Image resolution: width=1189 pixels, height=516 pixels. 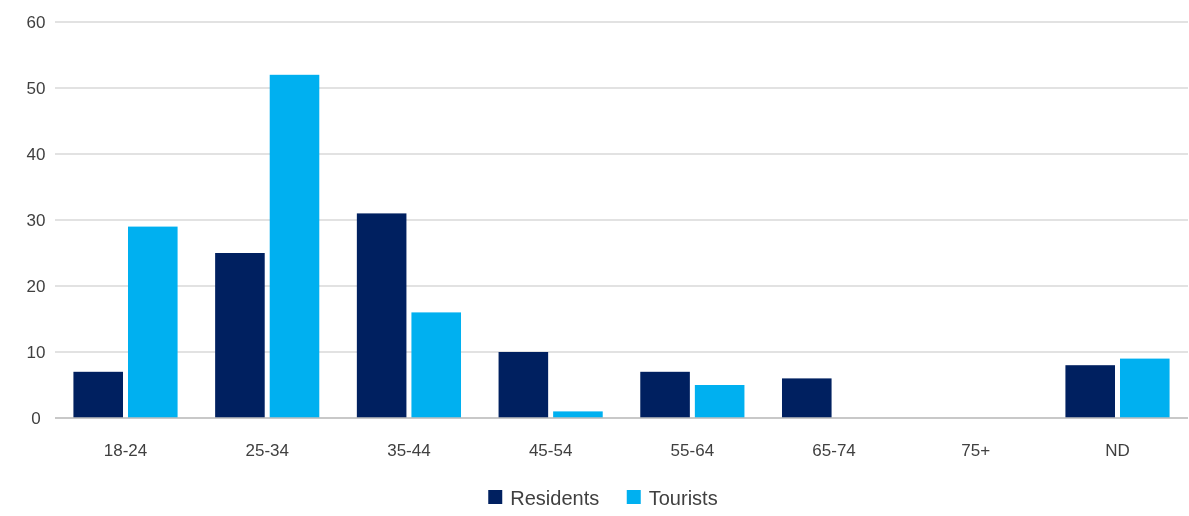 What do you see at coordinates (267, 450) in the screenshot?
I see `x-tick-label: 25-34` at bounding box center [267, 450].